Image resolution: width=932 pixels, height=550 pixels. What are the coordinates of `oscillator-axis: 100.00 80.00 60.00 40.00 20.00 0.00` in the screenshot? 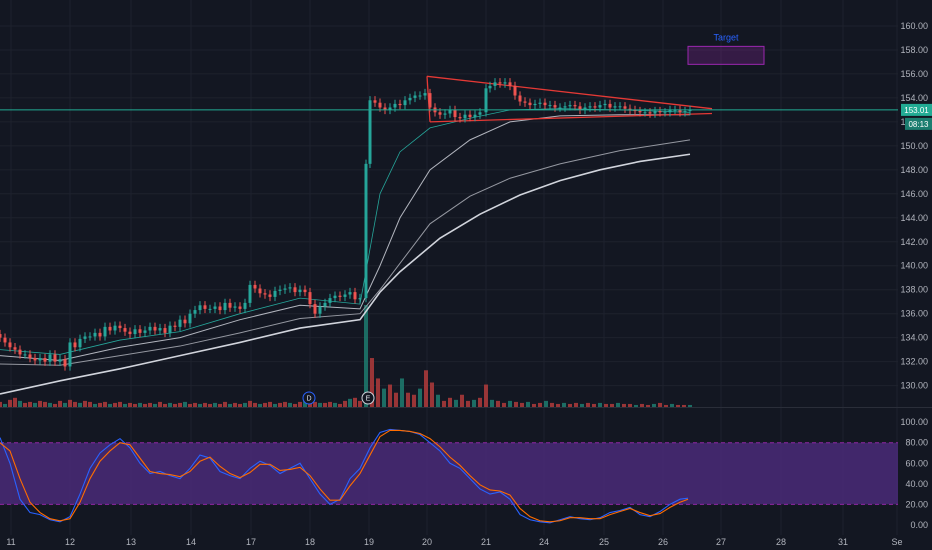 It's located at (914, 473).